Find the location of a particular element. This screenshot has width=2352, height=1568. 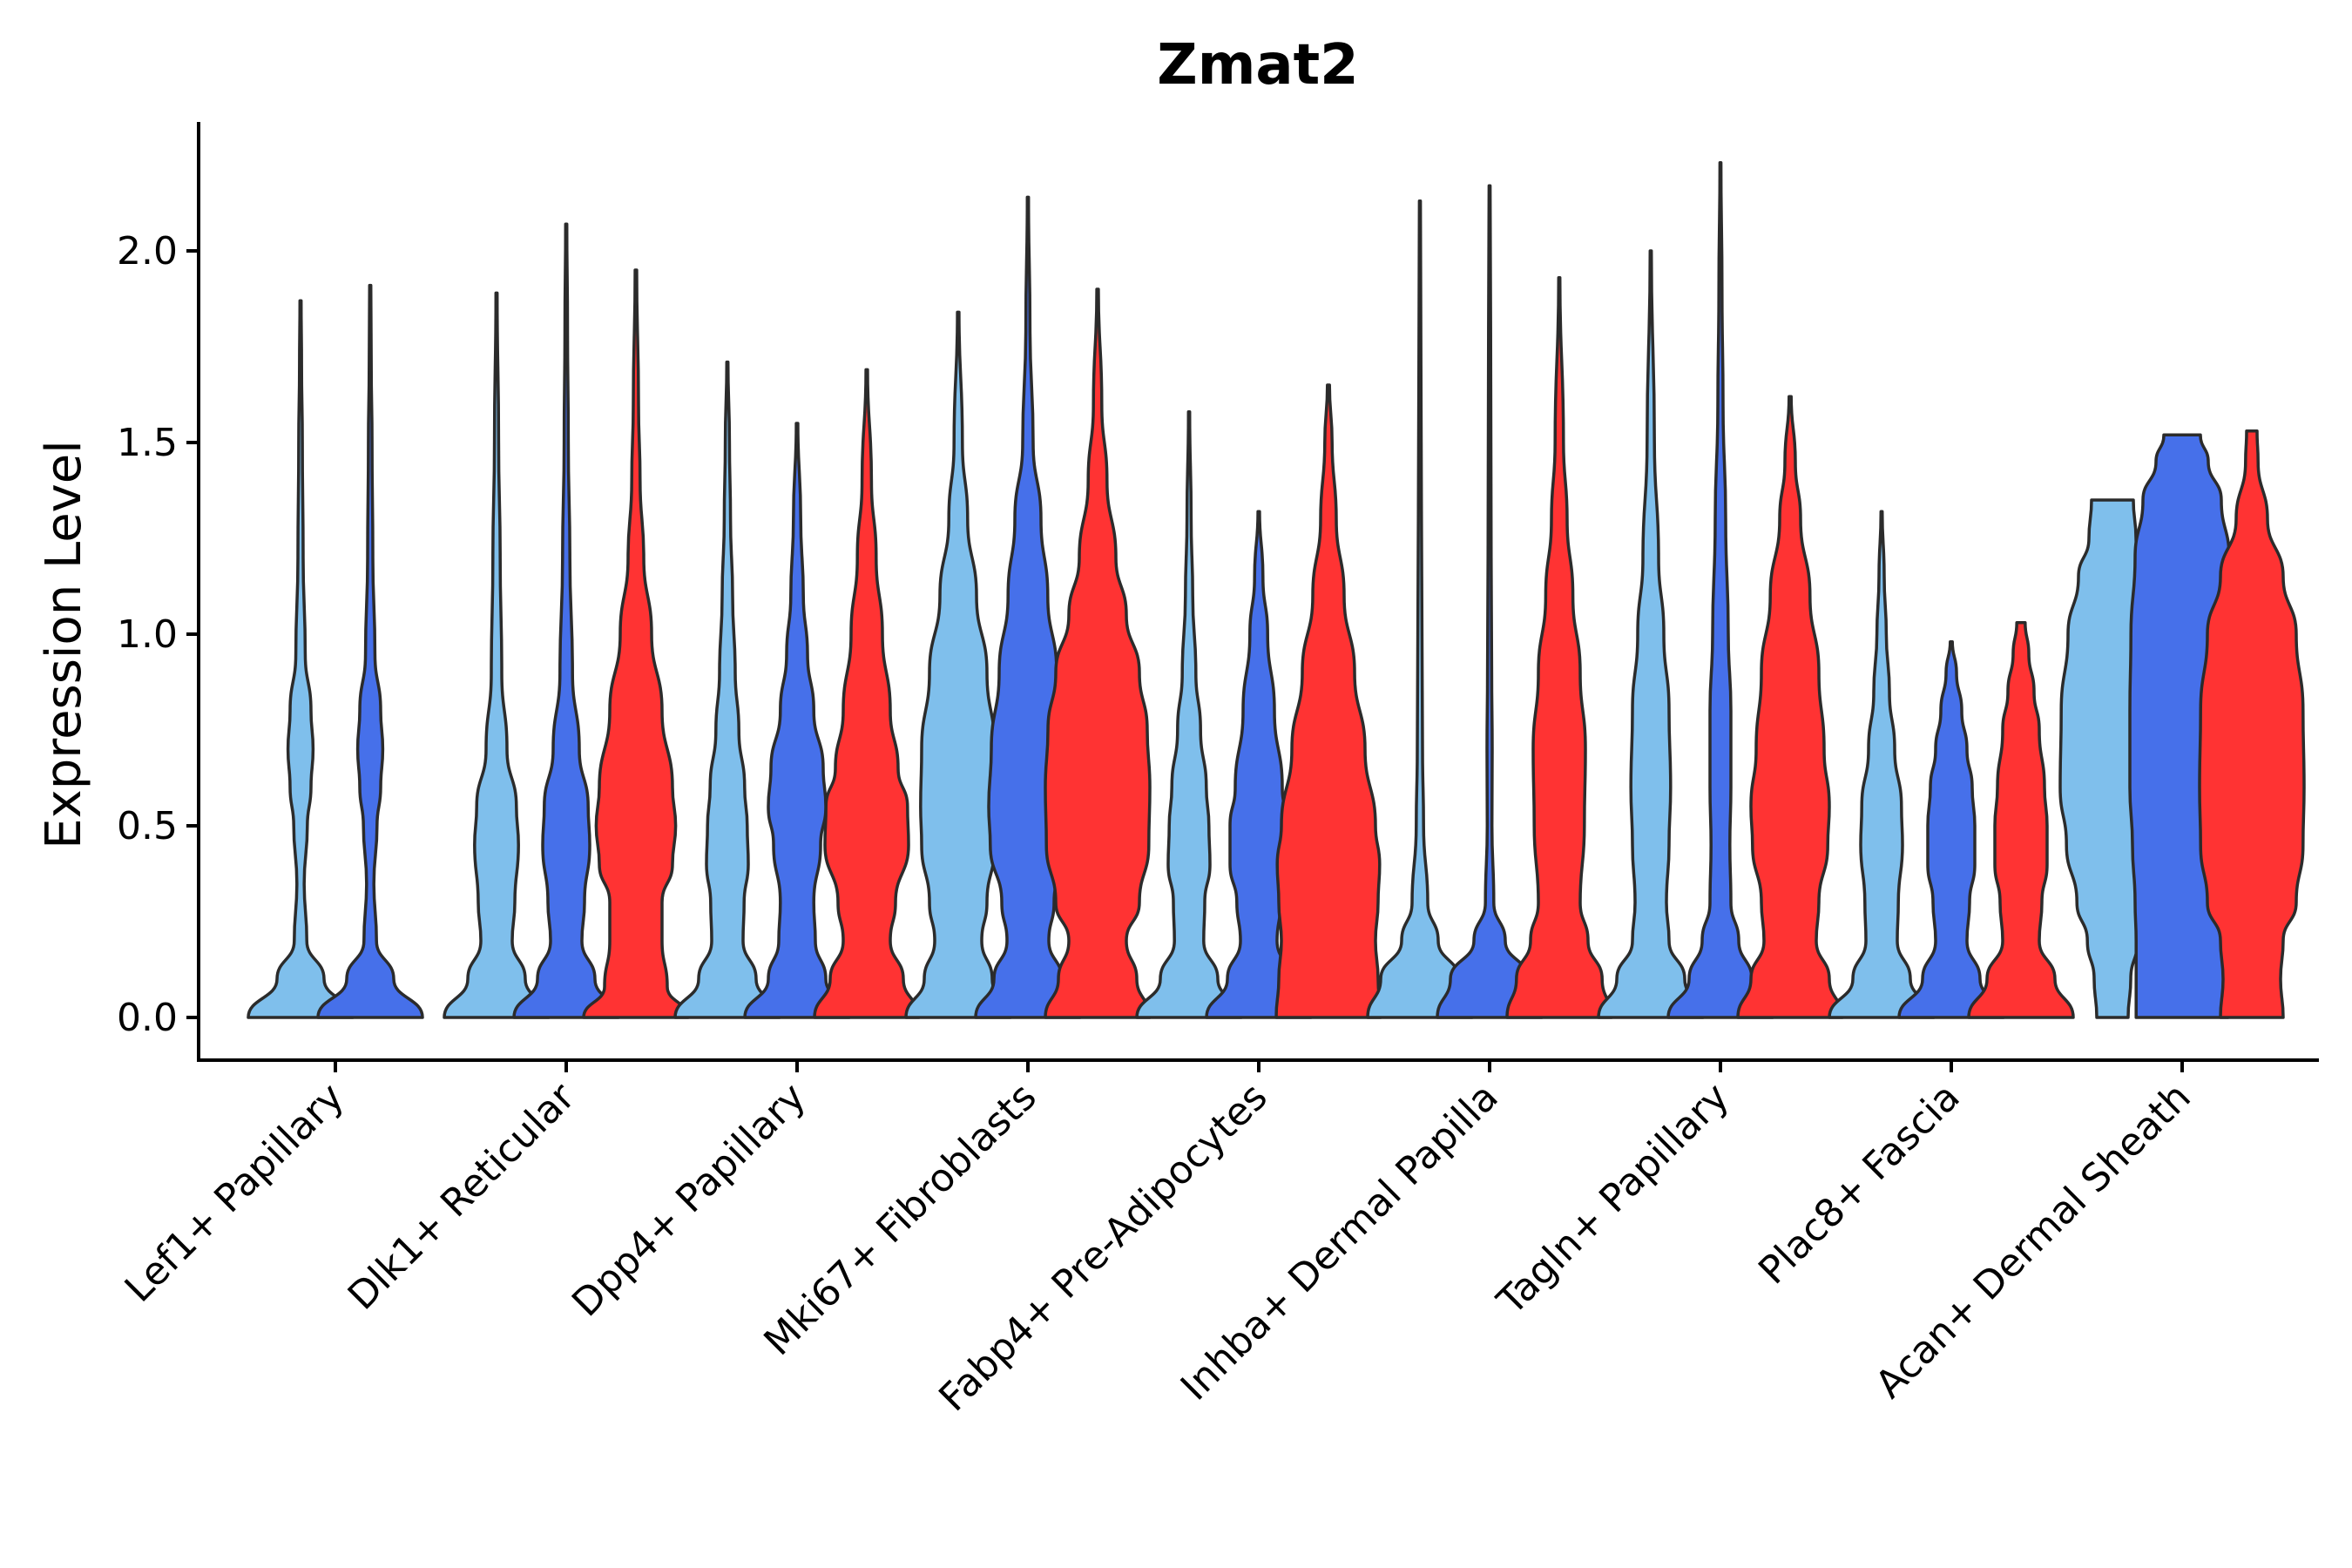

y-tick-label: 0.5 is located at coordinates (147, 826).